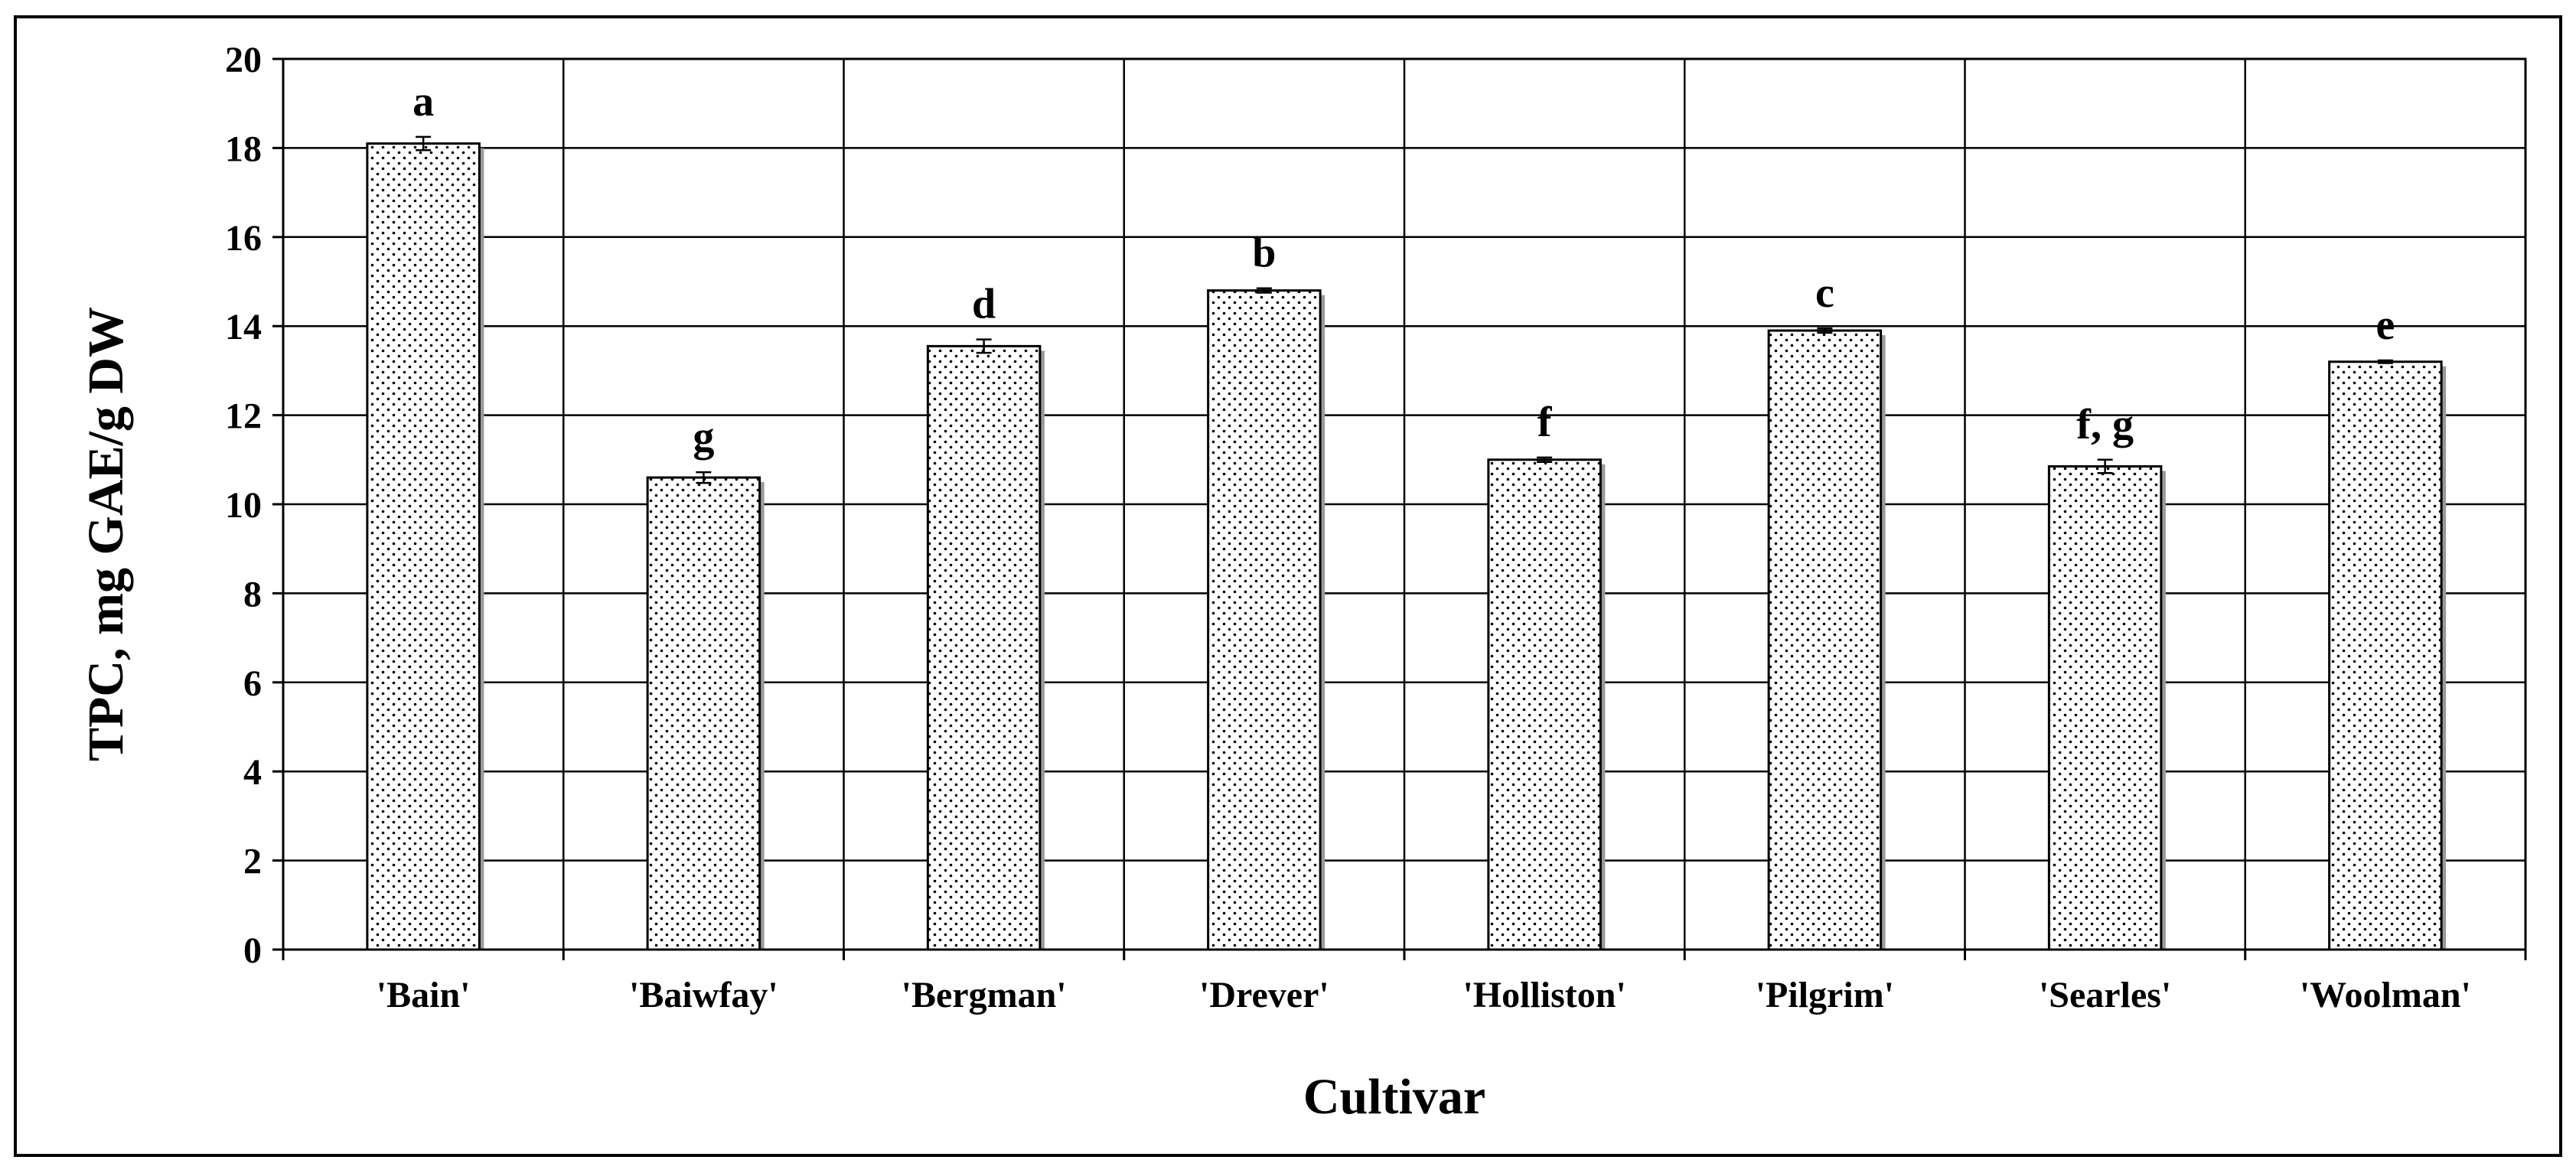  Describe the element at coordinates (1264, 253) in the screenshot. I see `significance-label: b` at that location.